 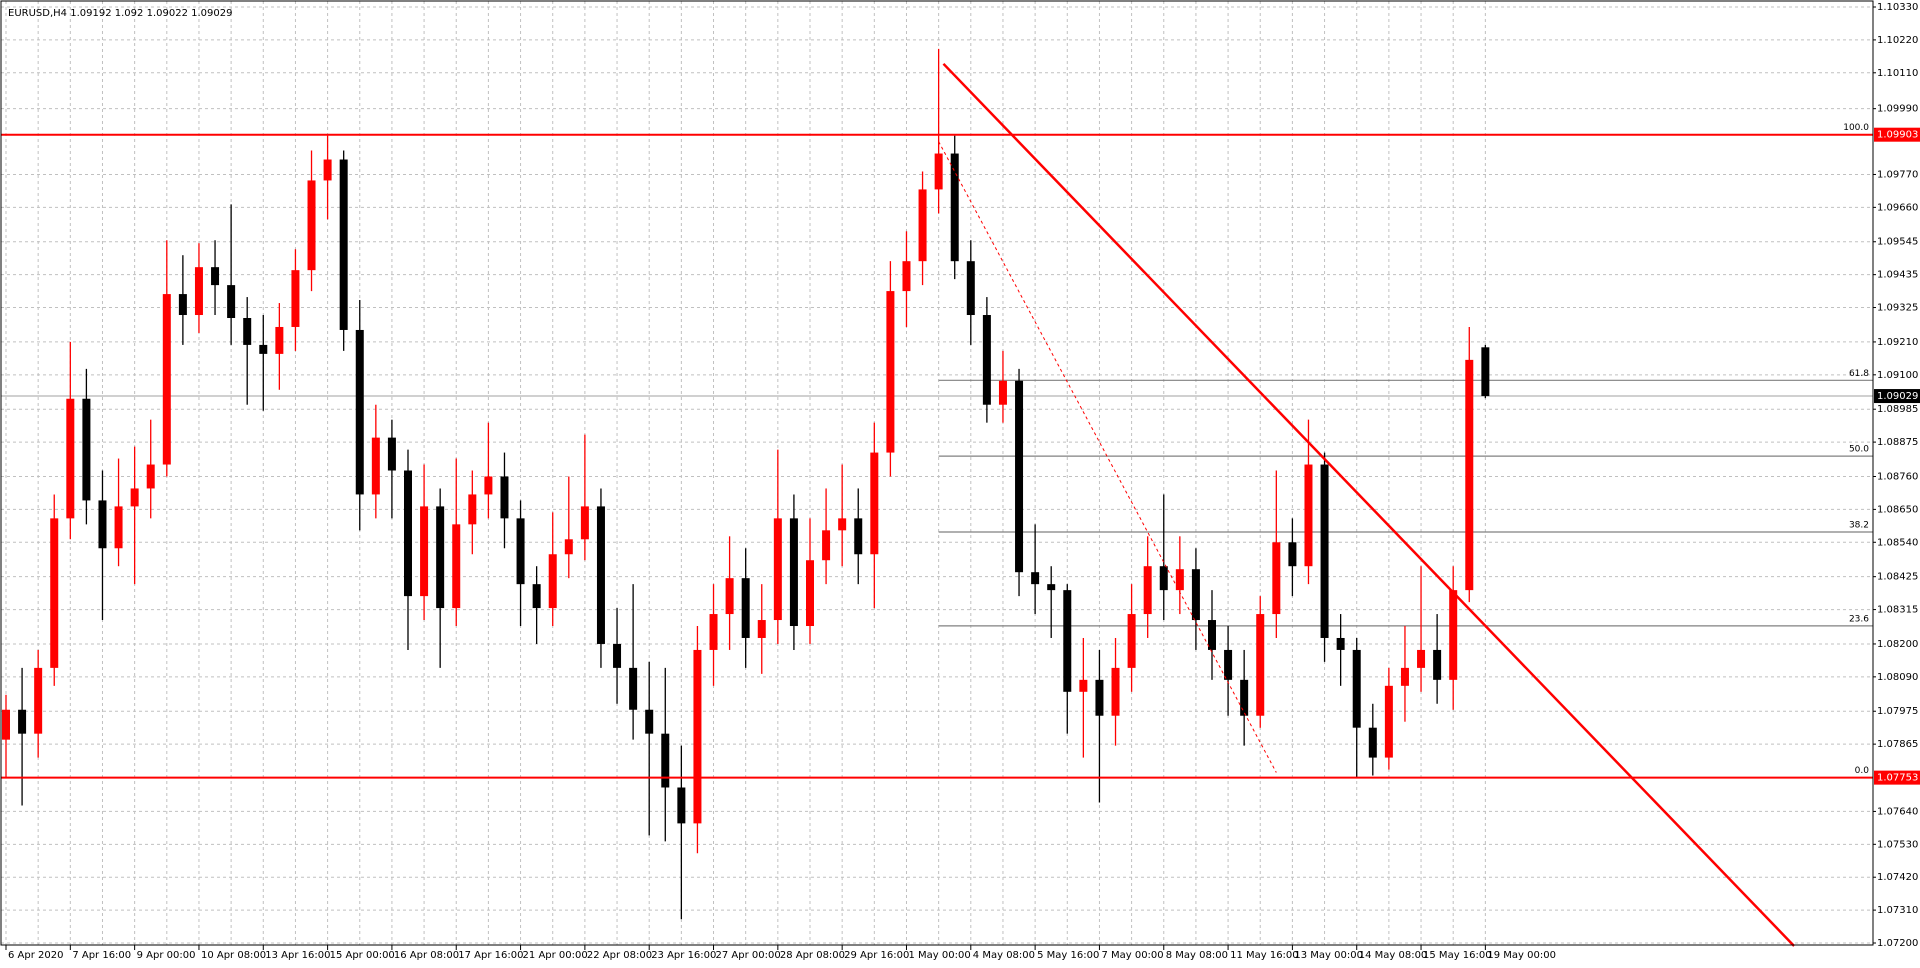 I want to click on x-tick-label: 13 May 00:00, so click(x=1328, y=955).